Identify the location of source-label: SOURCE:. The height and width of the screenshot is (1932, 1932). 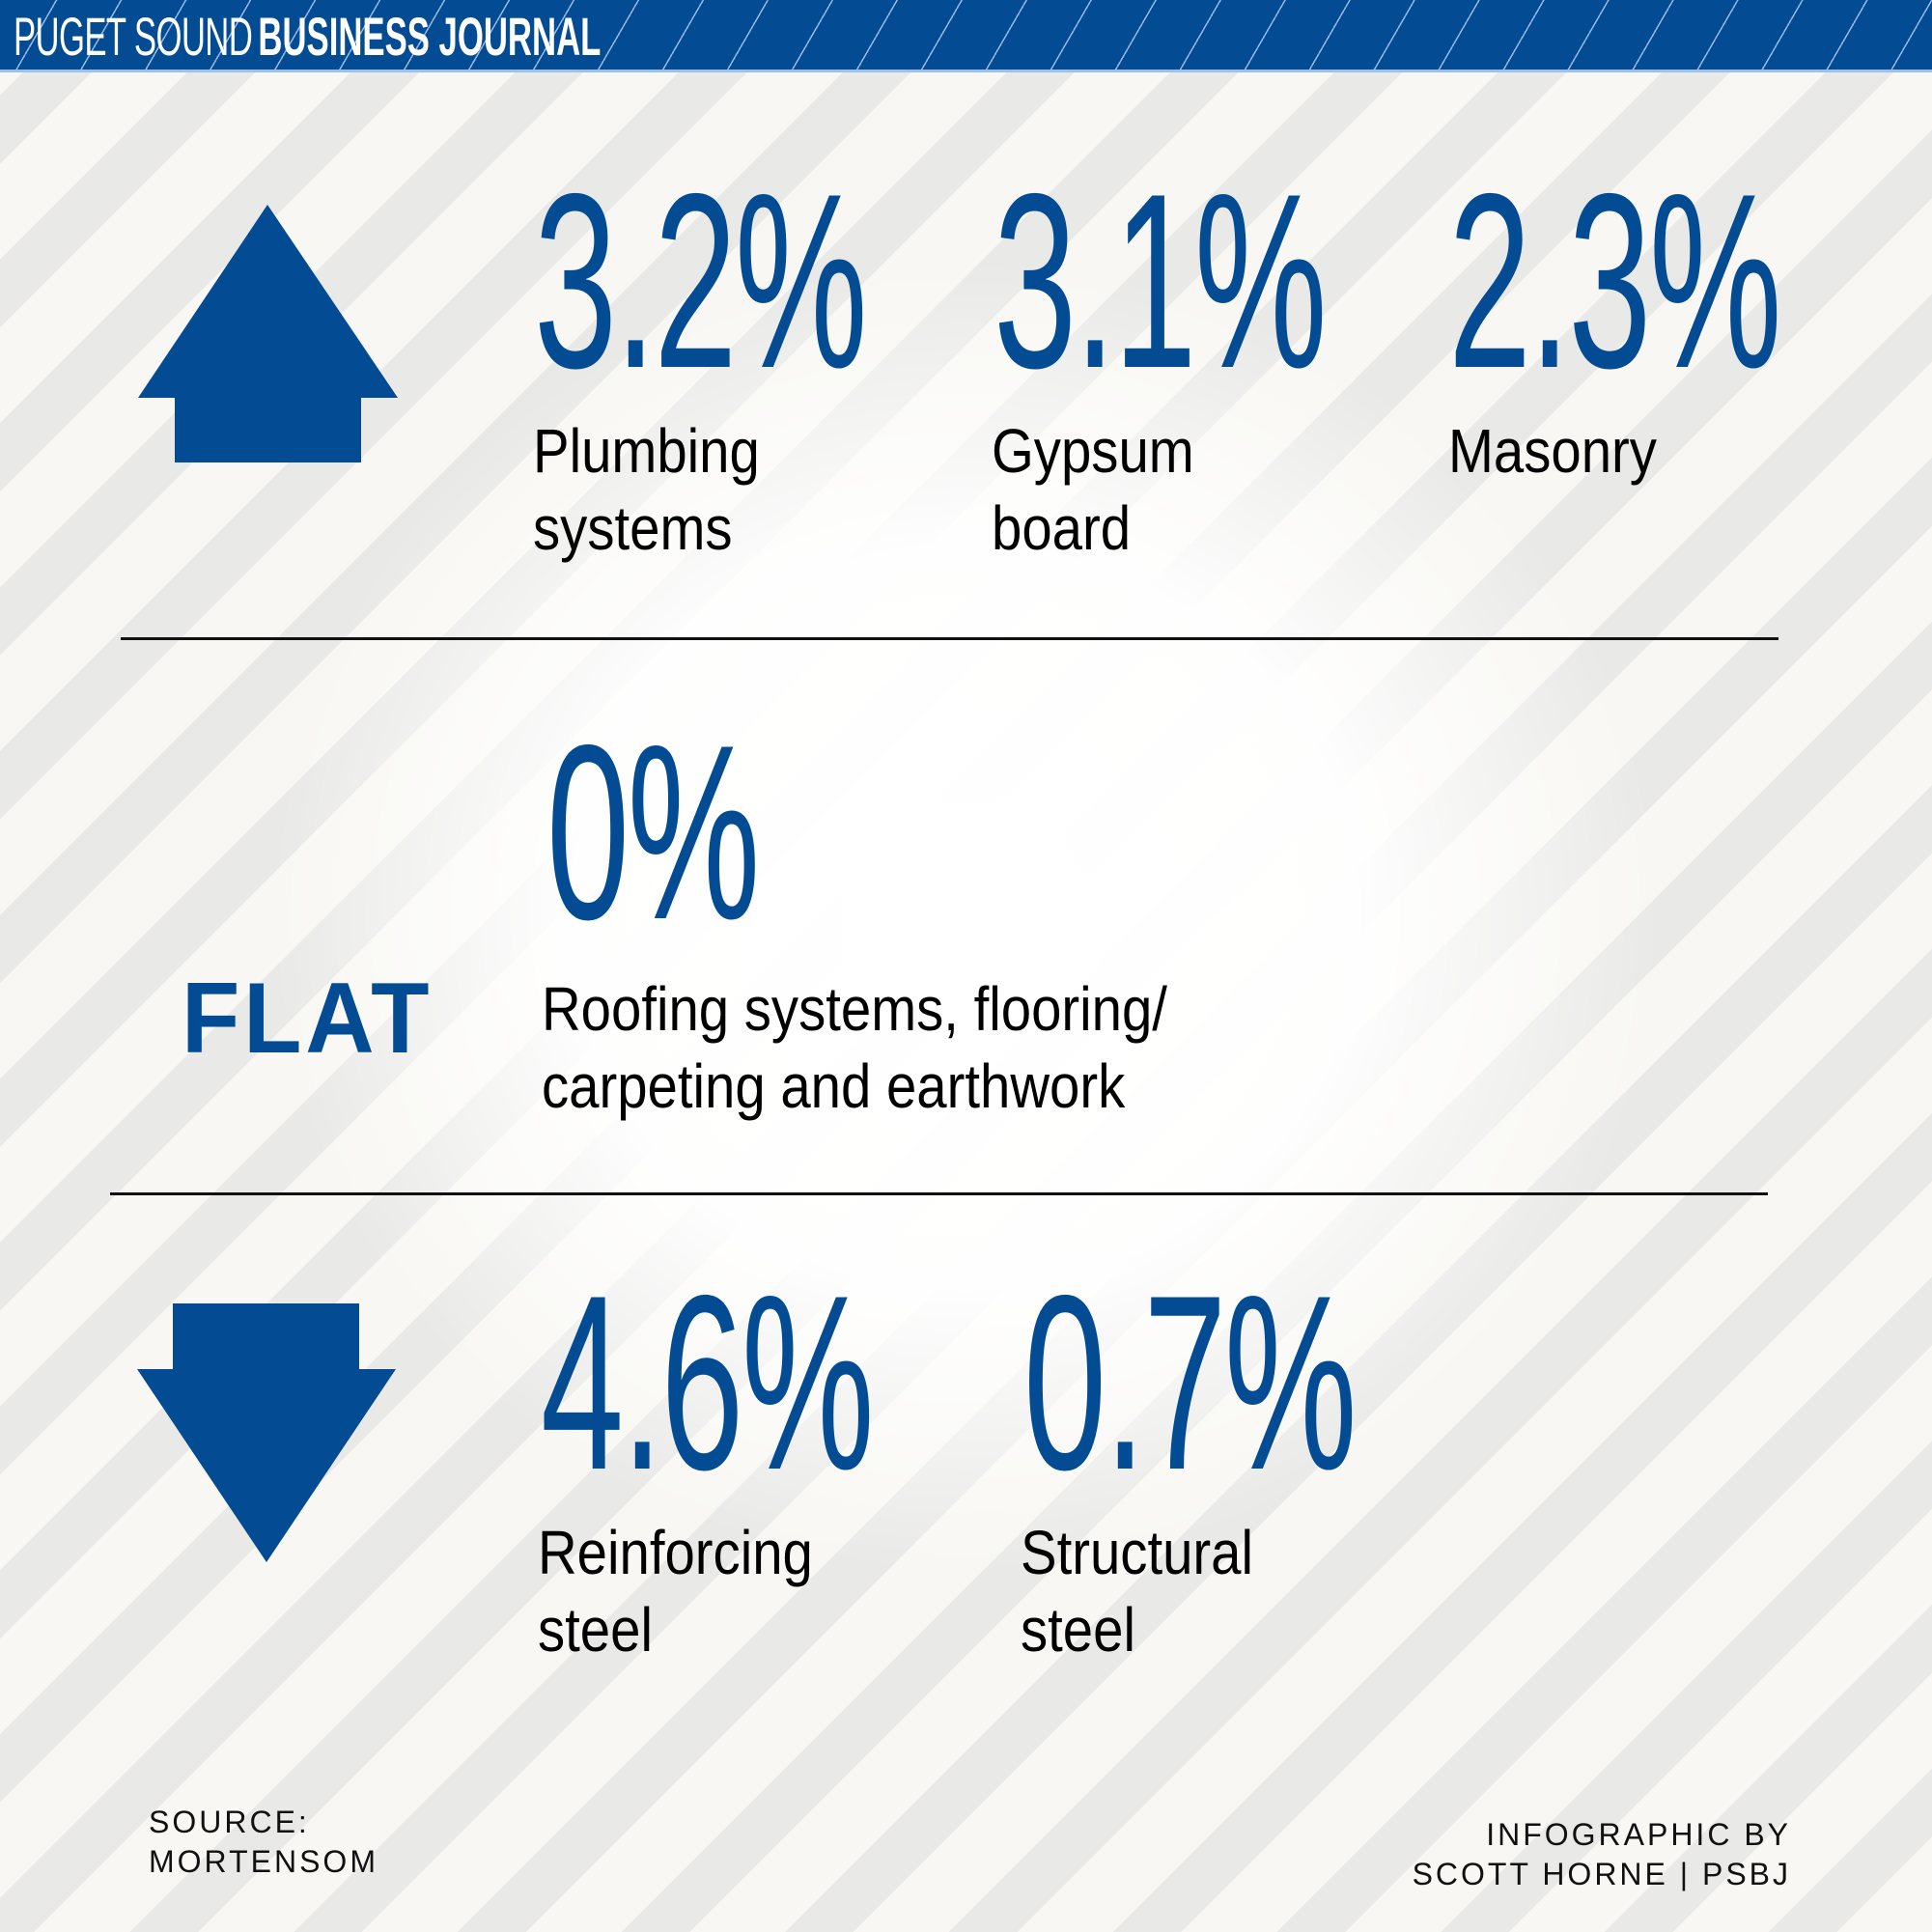
(230, 1822).